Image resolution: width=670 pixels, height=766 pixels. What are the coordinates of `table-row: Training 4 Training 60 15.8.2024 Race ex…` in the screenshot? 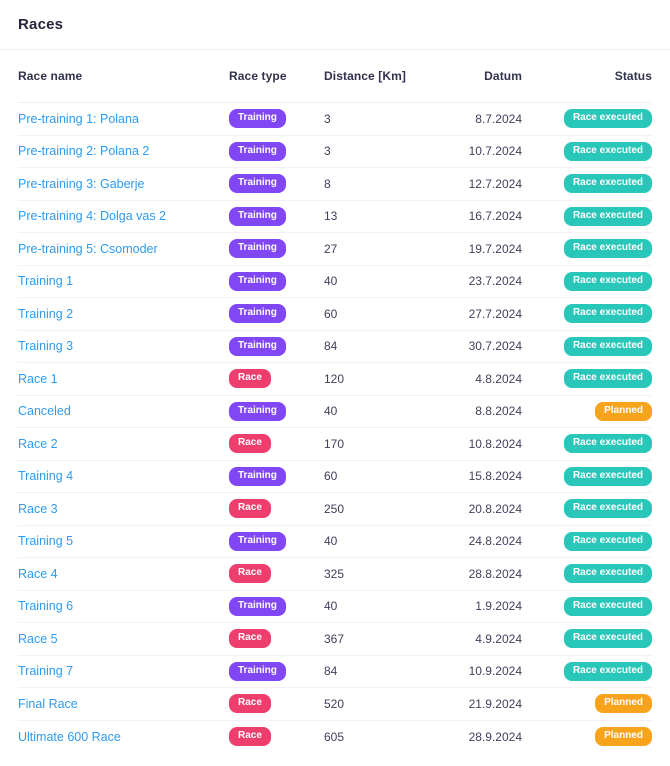 It's located at (335, 477).